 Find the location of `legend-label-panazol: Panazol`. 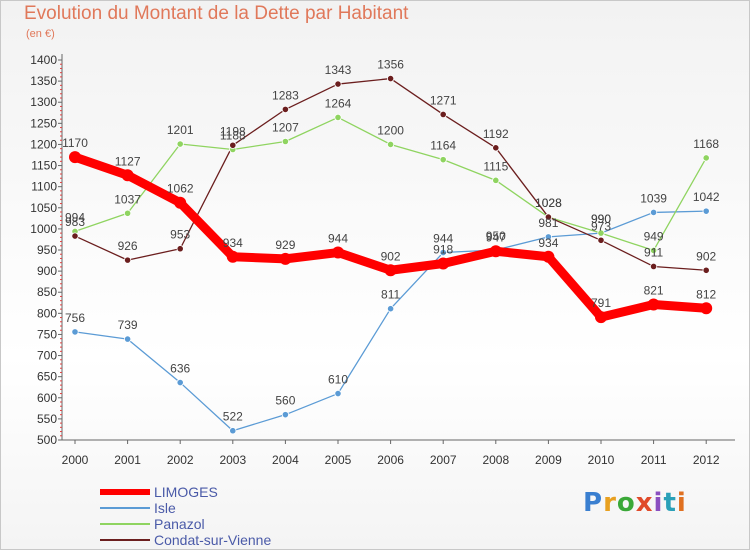

legend-label-panazol: Panazol is located at coordinates (179, 524).